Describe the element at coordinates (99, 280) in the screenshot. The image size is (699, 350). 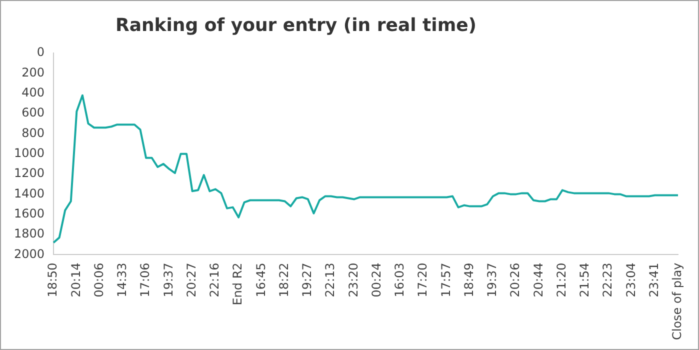
I see `x-tick-label: 00:06` at that location.